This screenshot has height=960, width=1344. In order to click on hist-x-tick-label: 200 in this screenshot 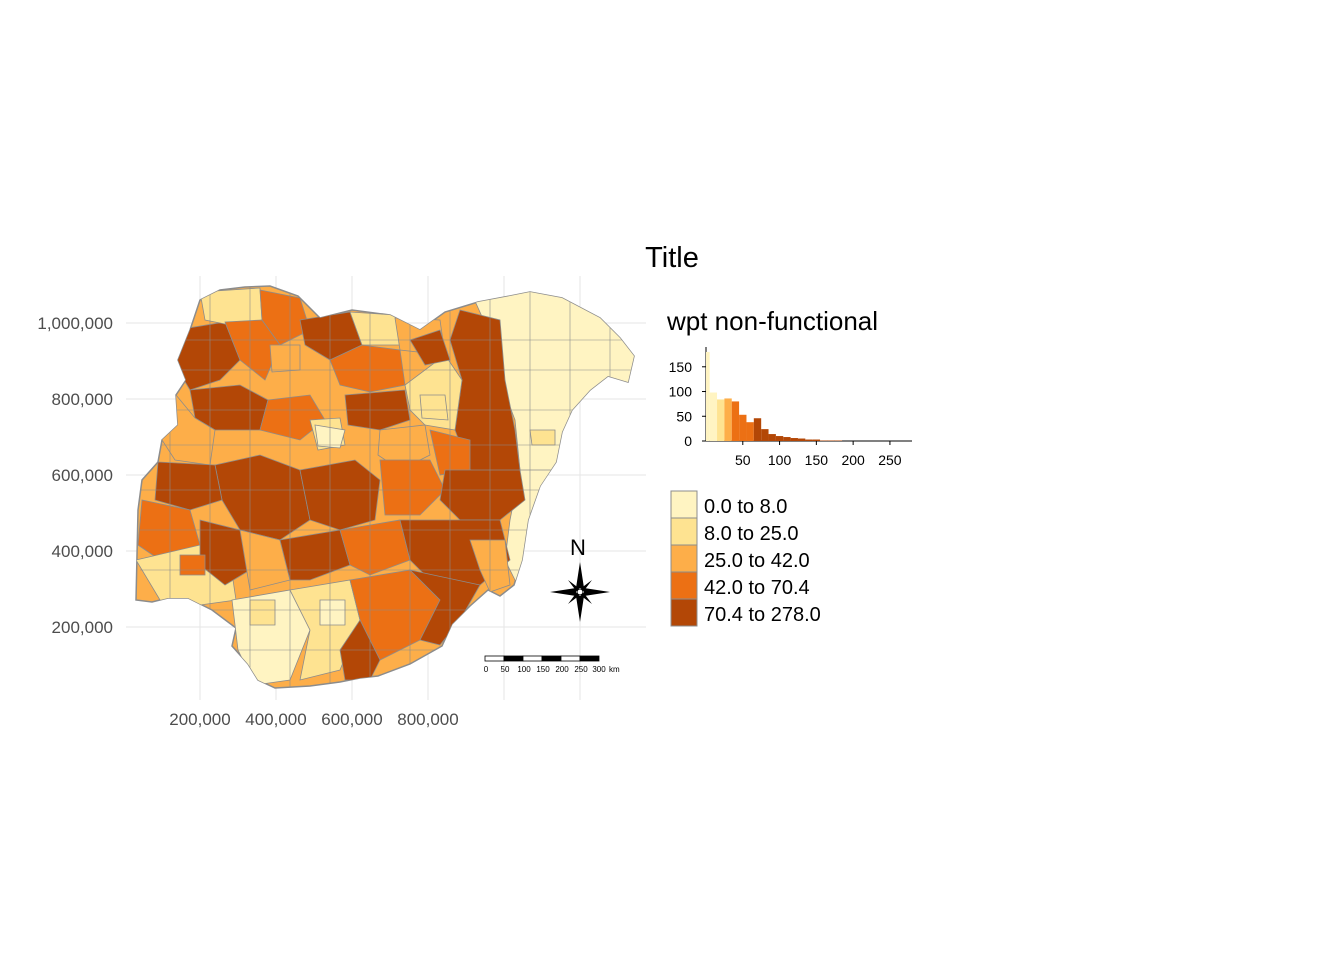, I will do `click(853, 460)`.